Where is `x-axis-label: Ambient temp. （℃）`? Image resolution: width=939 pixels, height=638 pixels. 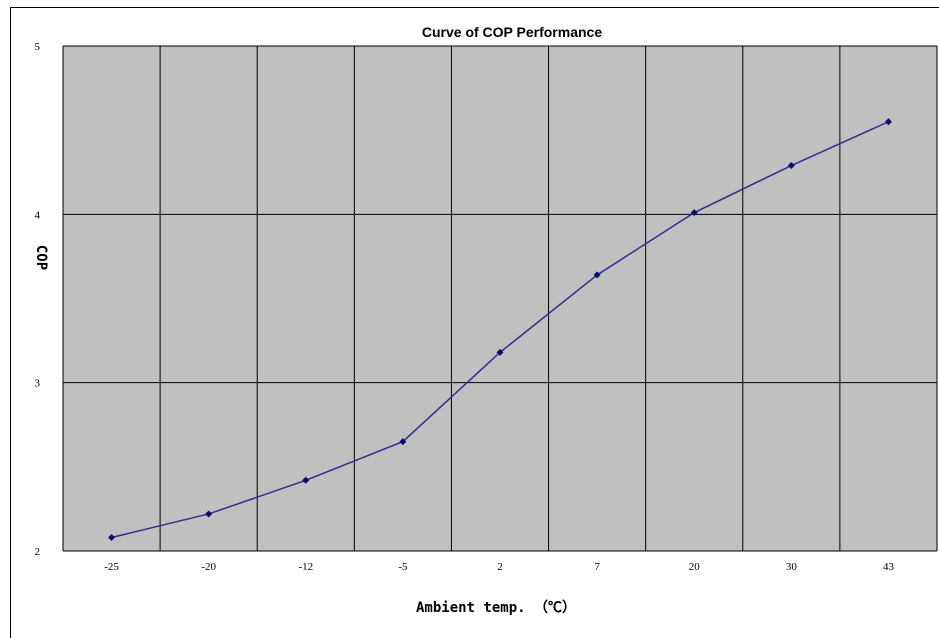 x-axis-label: Ambient temp. （℃） is located at coordinates (496, 608).